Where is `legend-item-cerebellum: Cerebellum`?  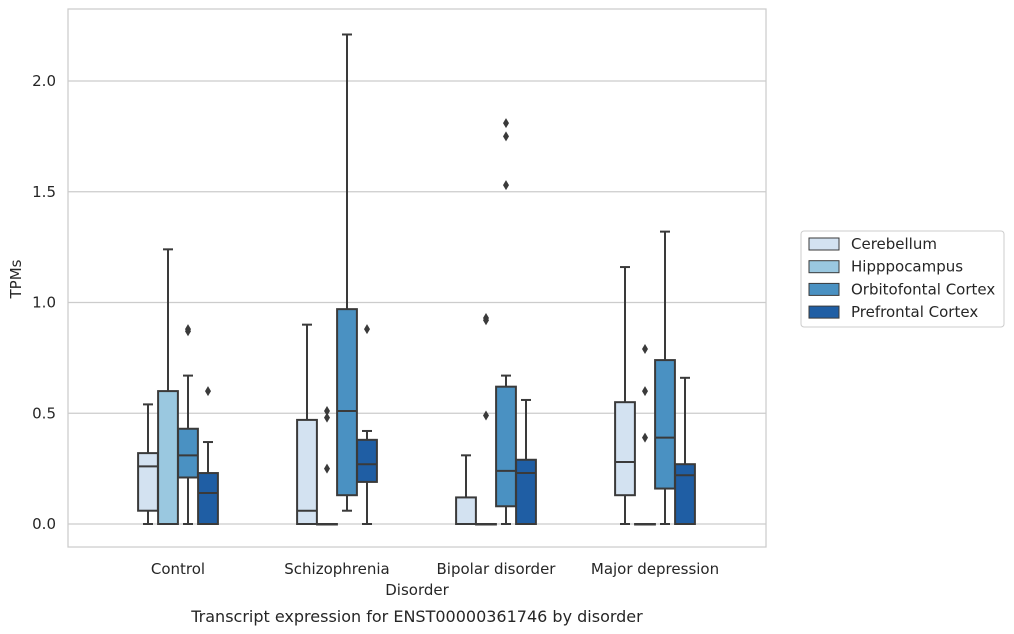
legend-item-cerebellum: Cerebellum is located at coordinates (872, 244).